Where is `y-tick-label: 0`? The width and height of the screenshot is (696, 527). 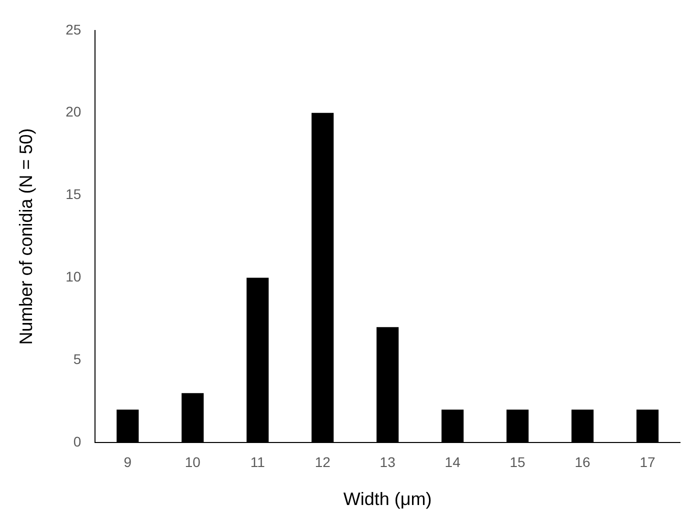 y-tick-label: 0 is located at coordinates (77, 441).